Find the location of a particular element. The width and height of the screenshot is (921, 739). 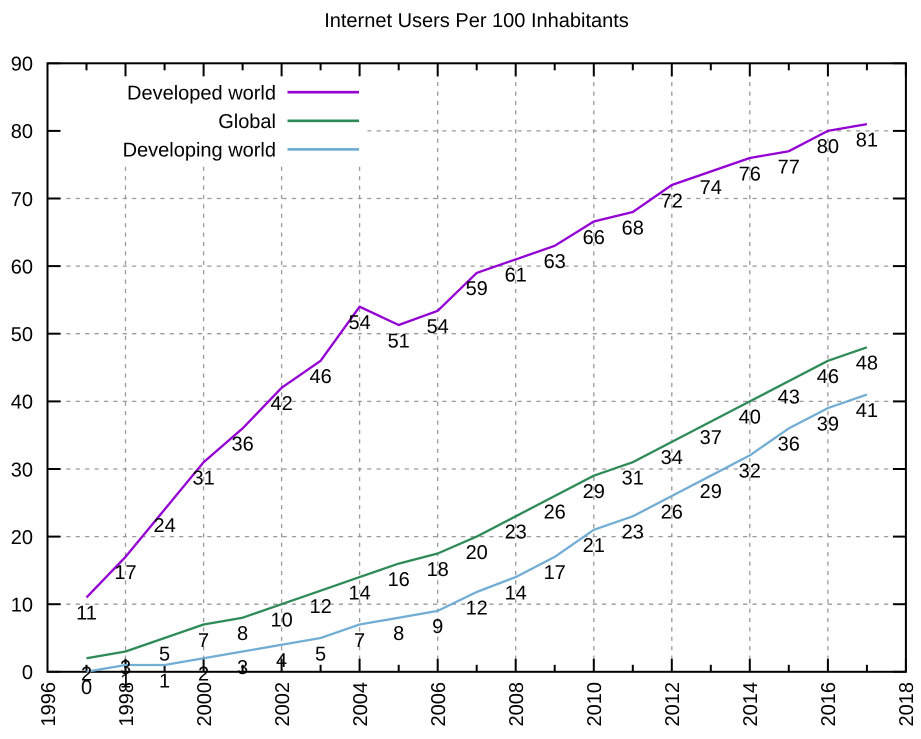

svg-text: 42 is located at coordinates (281, 404).